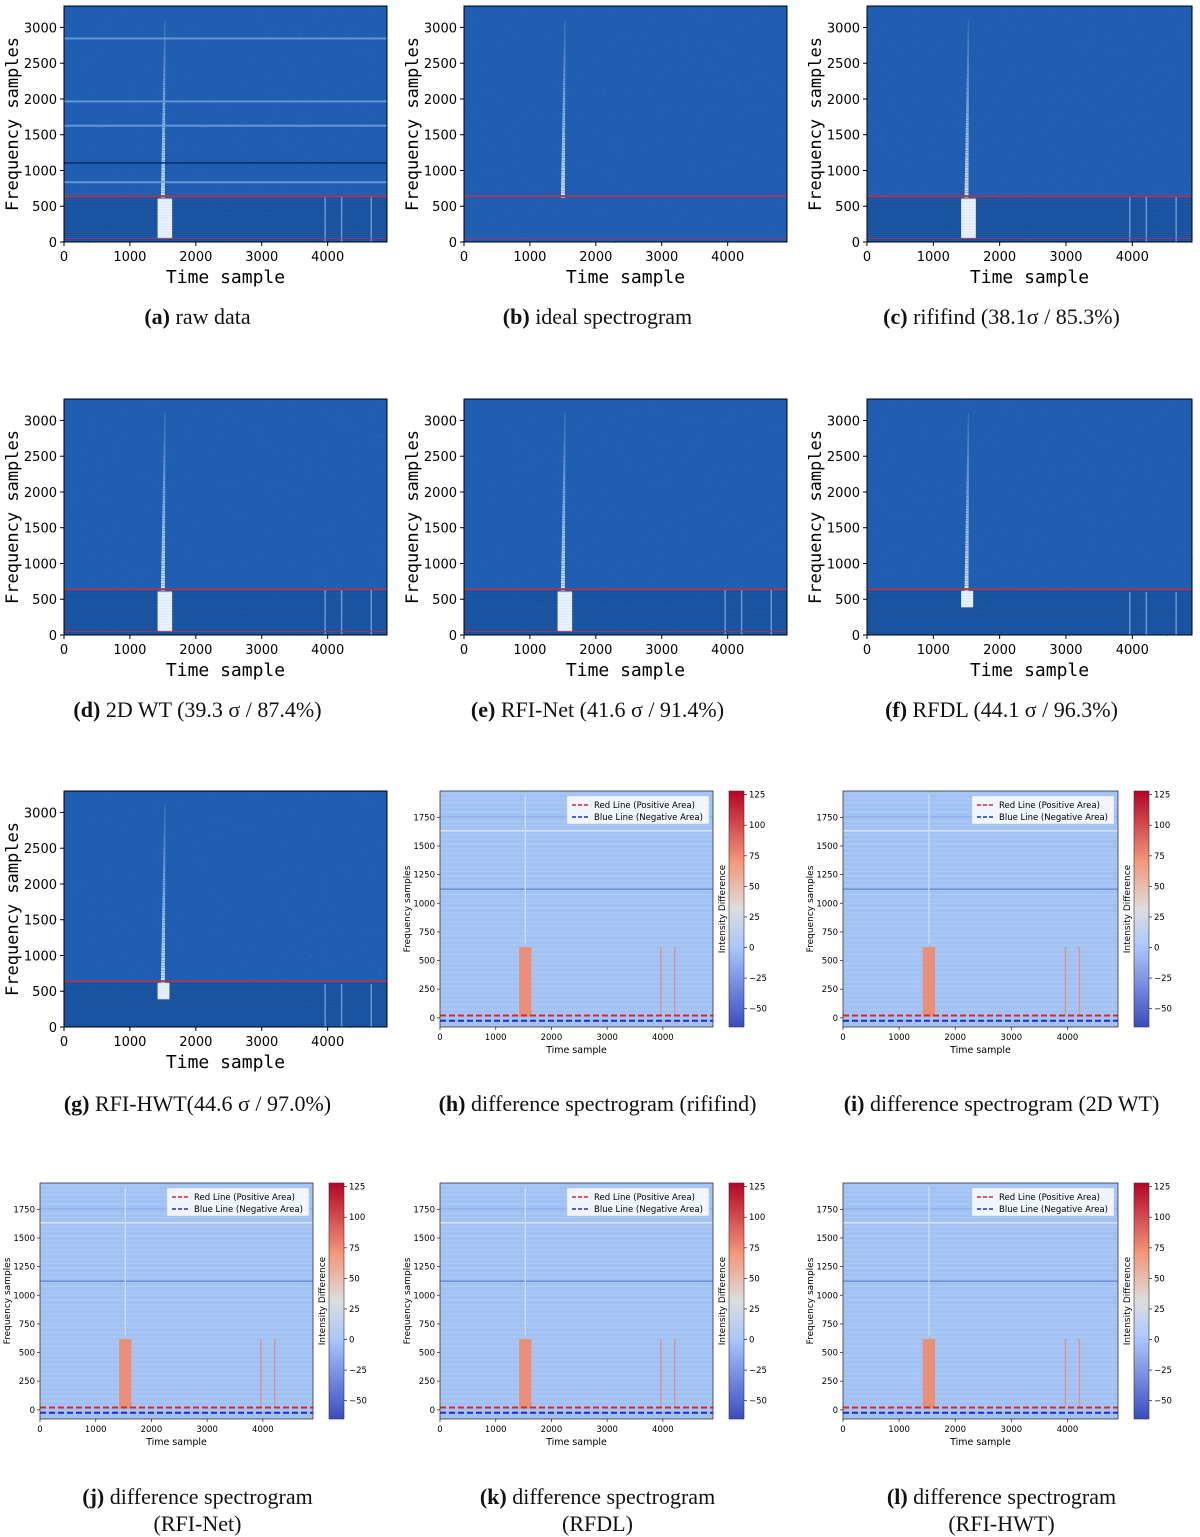 The height and width of the screenshot is (1537, 1200). I want to click on legend-box, so click(638, 810).